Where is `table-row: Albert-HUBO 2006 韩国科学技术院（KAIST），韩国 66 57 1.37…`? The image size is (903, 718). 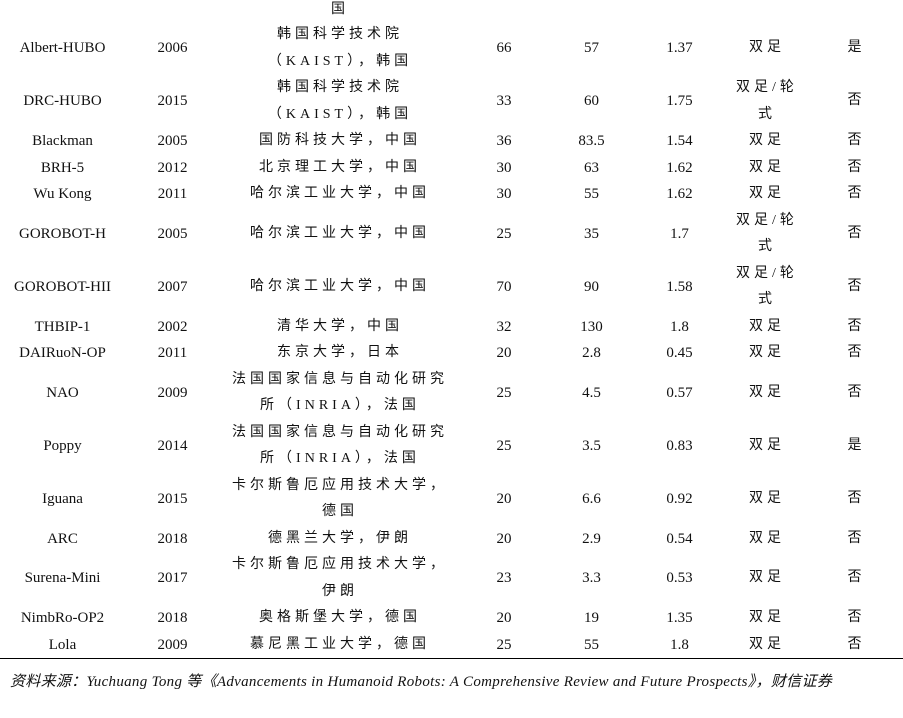 table-row: Albert-HUBO 2006 韩国科学技术院（KAIST），韩国 66 57 1.37… is located at coordinates (451, 48).